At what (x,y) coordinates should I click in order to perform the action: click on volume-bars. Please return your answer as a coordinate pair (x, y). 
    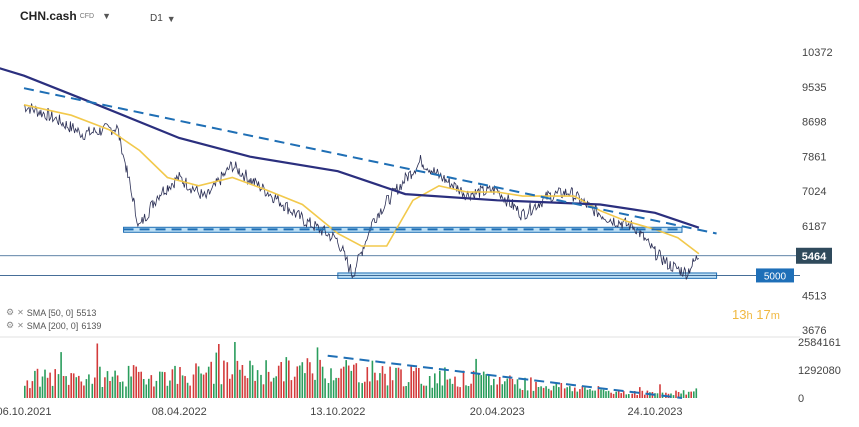
    Looking at the image, I should click on (361, 370).